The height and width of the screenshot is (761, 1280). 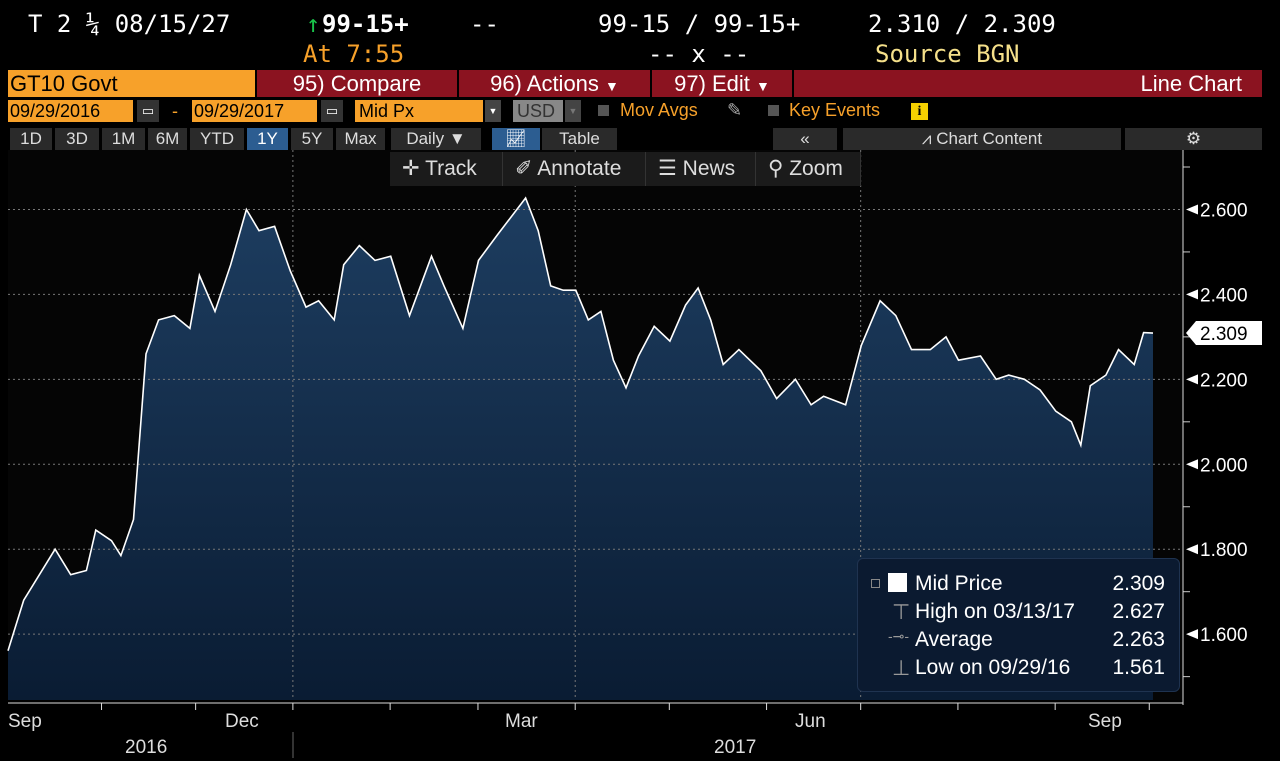 I want to click on collapse-button: «, so click(x=805, y=139).